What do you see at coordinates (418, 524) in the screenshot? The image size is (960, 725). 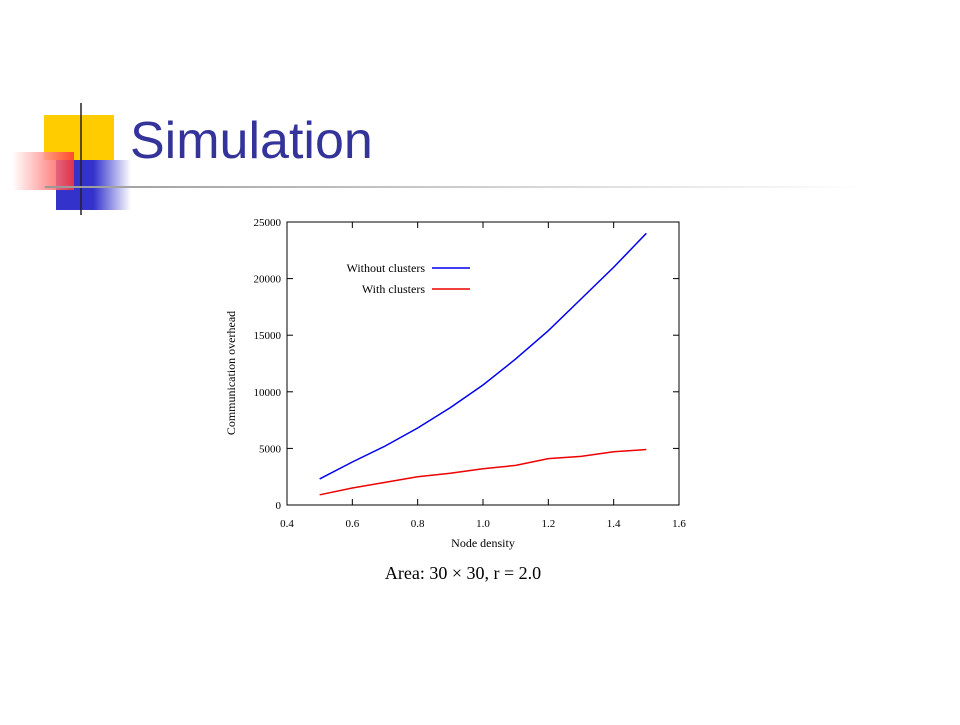 I see `x-tick-label: 0.8` at bounding box center [418, 524].